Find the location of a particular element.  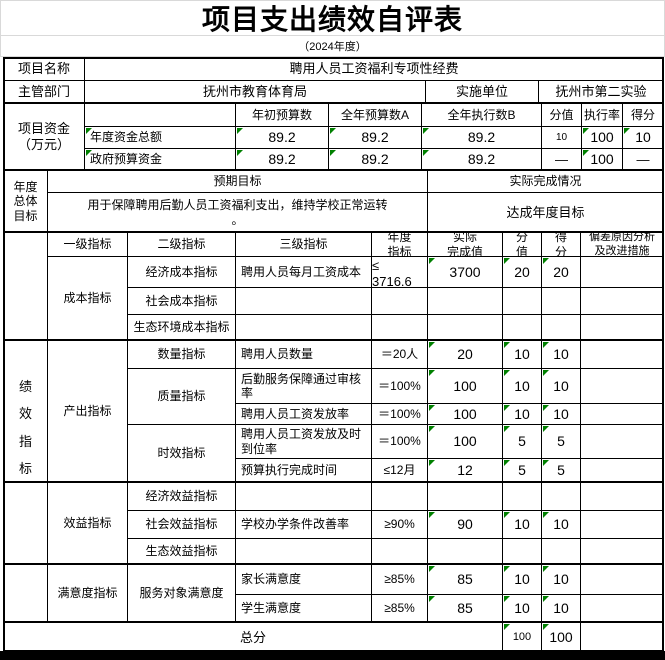

row-econbenefit-annual is located at coordinates (399, 496).